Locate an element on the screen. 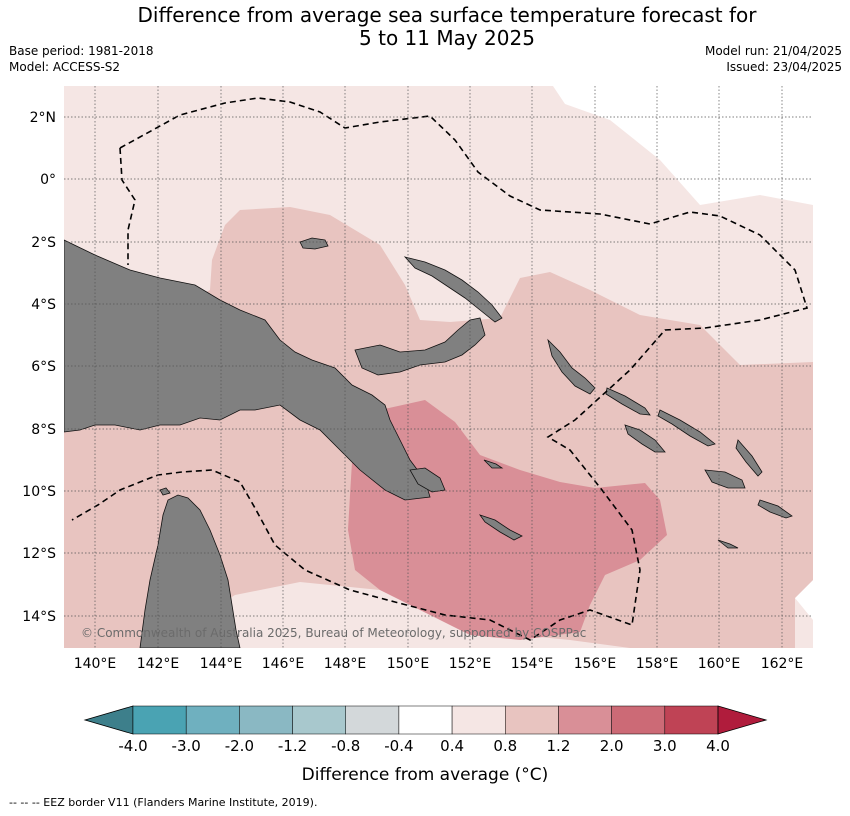 The height and width of the screenshot is (816, 850). anomaly-band-1.2-2.0 is located at coordinates (507, 520).